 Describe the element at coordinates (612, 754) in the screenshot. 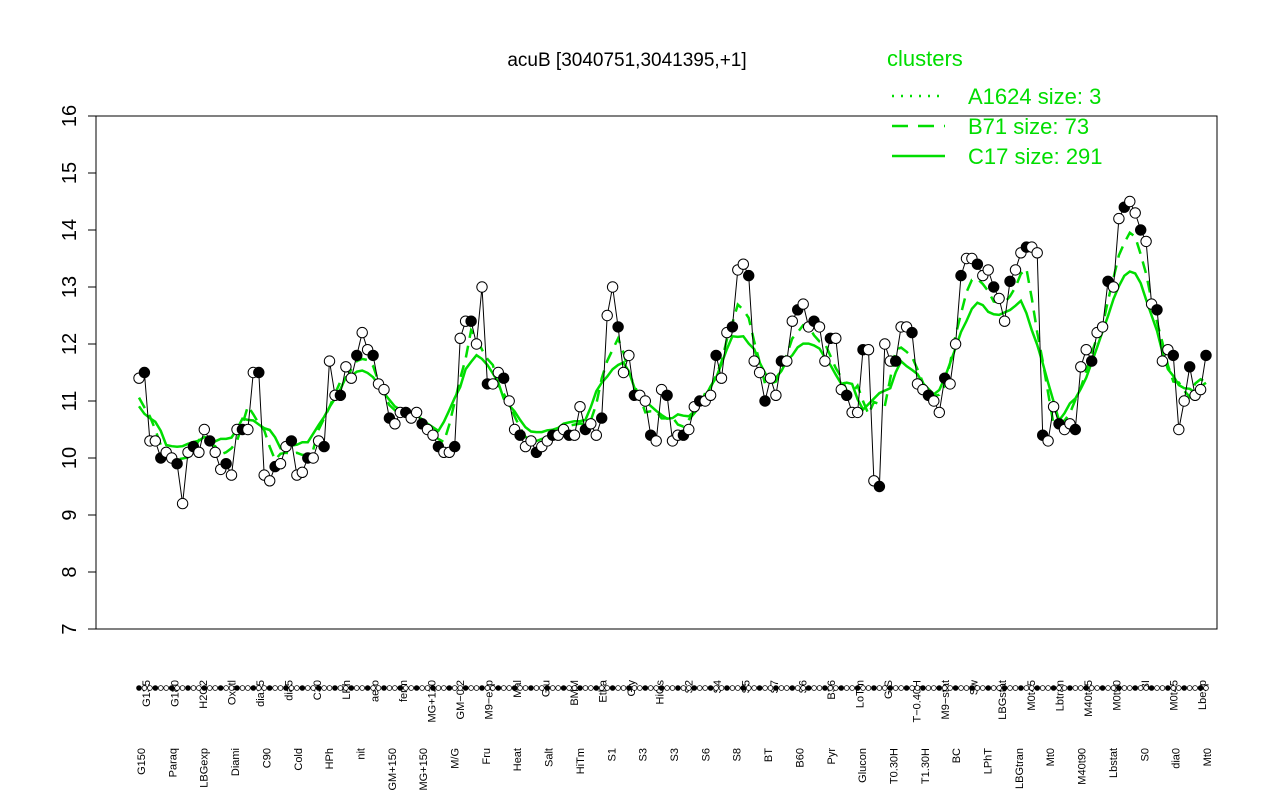

I see `x-tick-label: S1` at that location.